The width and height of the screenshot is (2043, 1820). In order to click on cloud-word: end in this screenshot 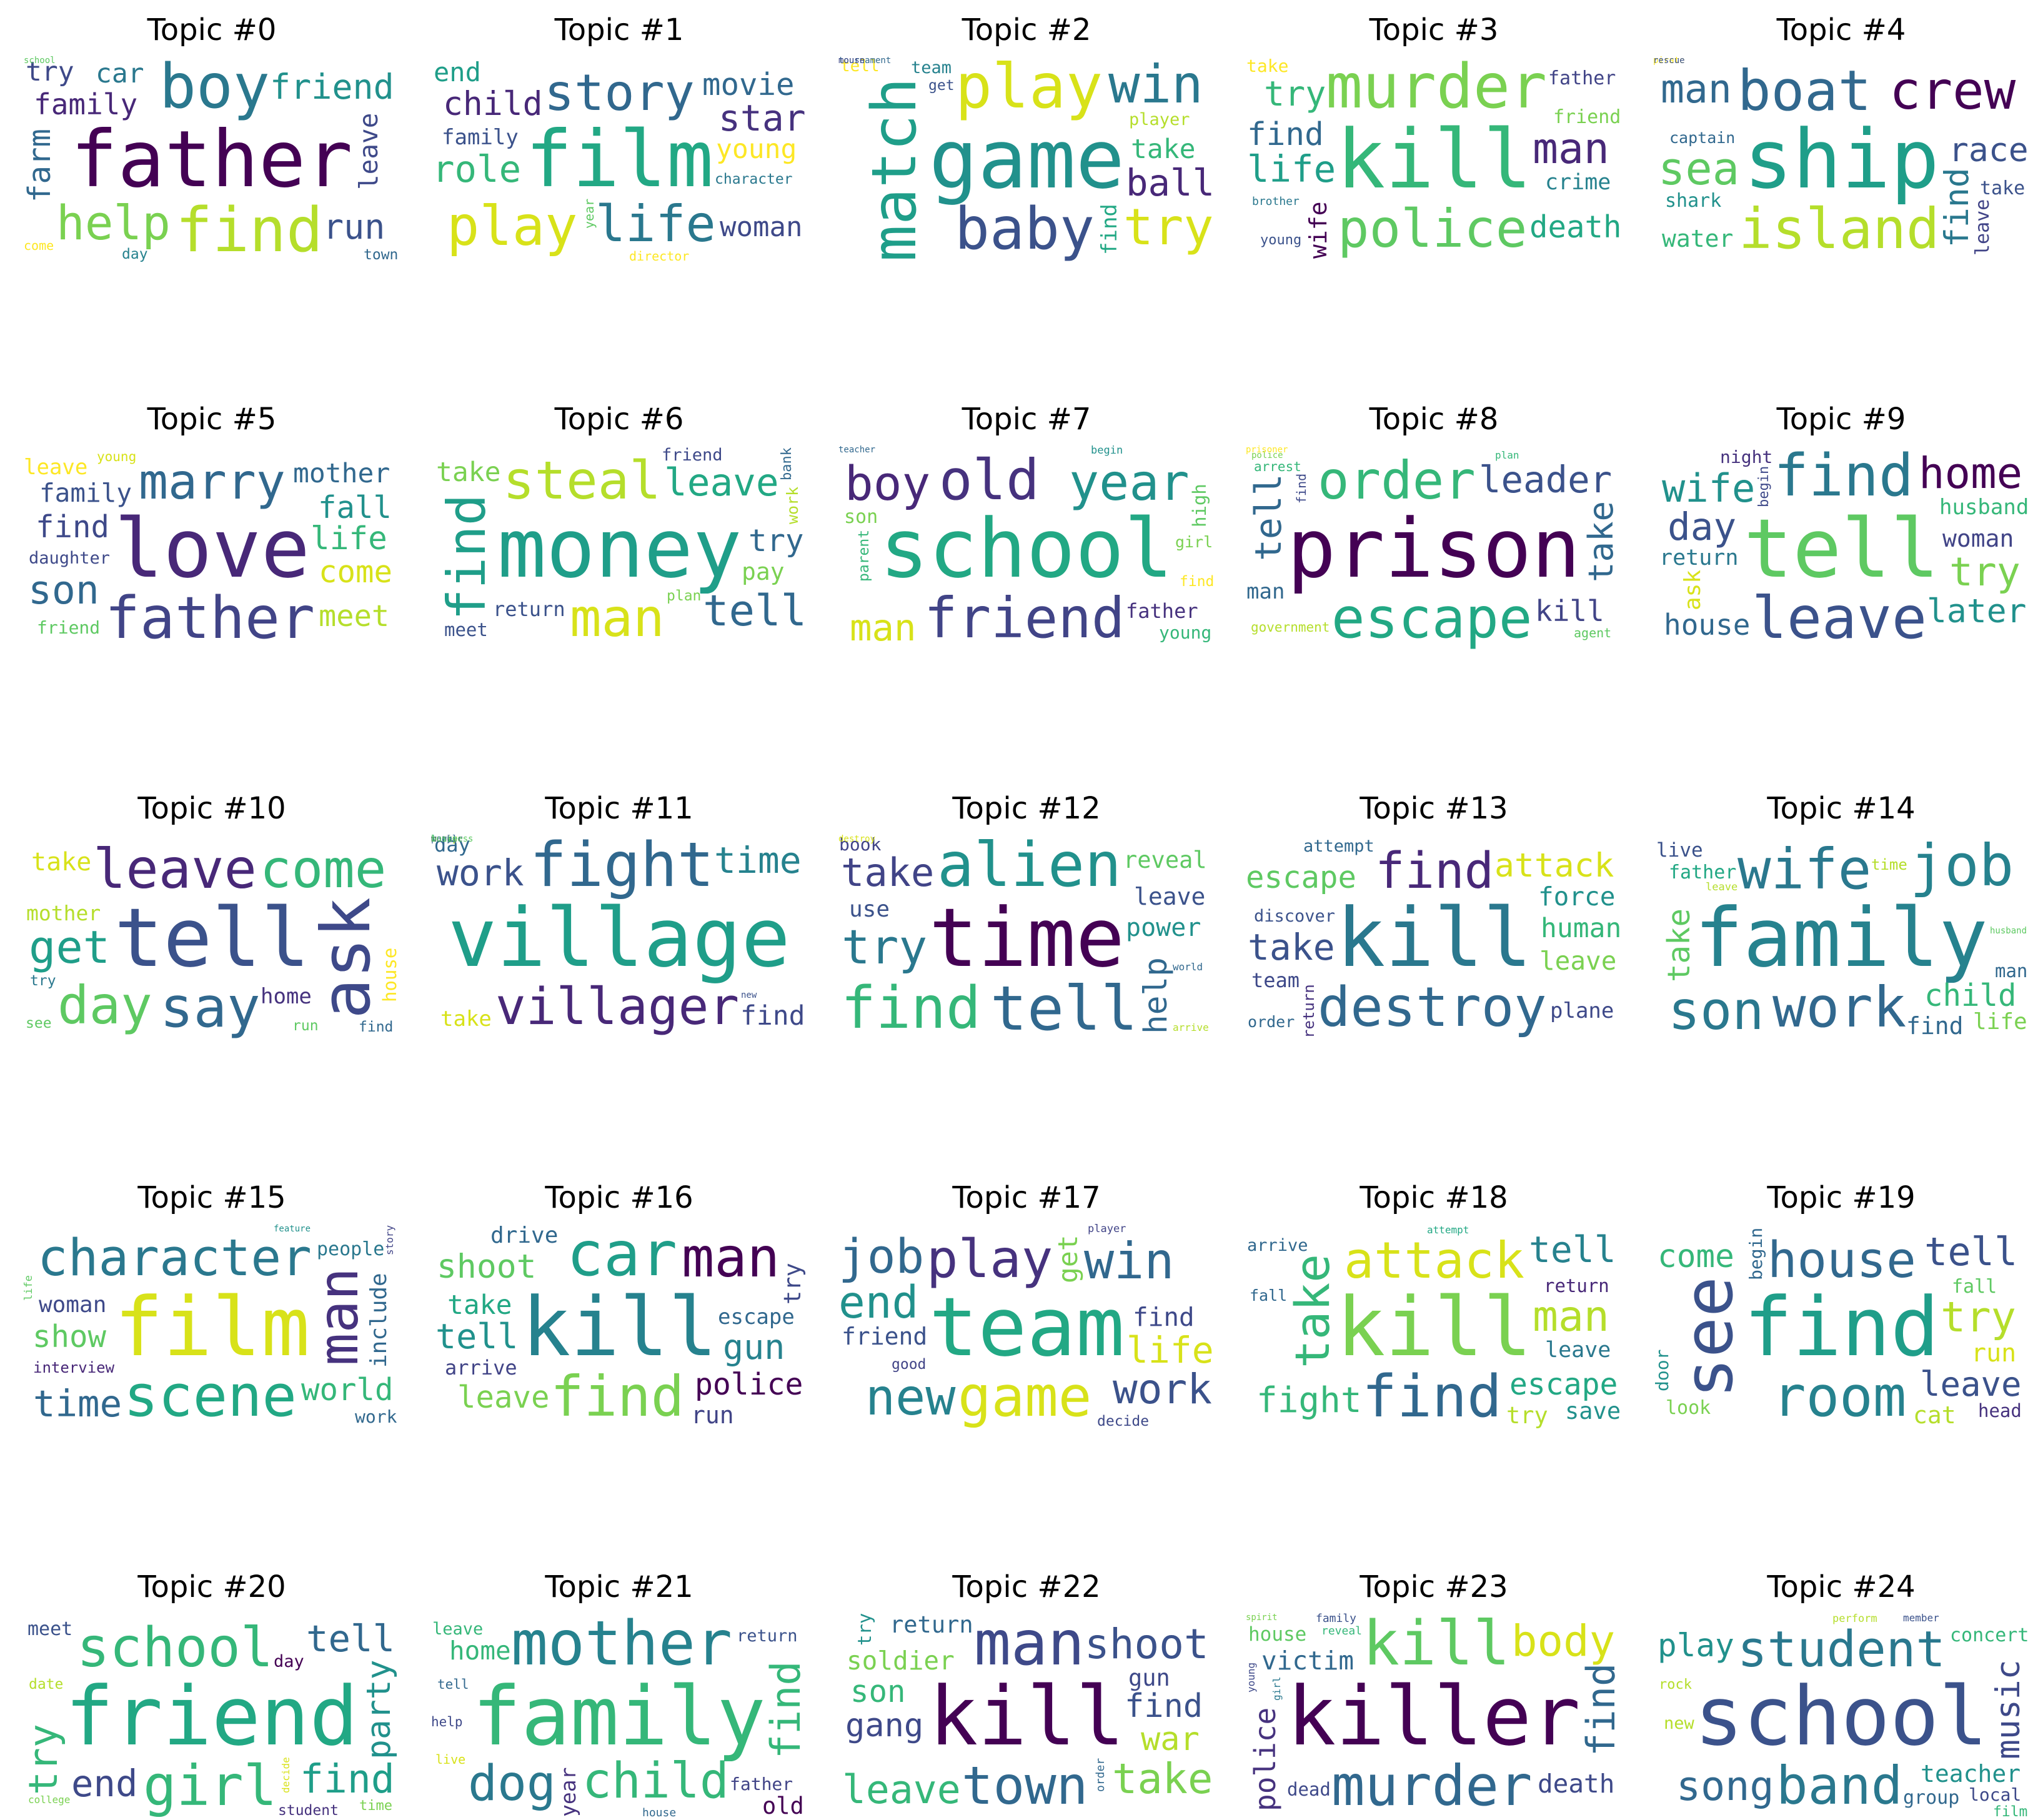, I will do `click(457, 72)`.